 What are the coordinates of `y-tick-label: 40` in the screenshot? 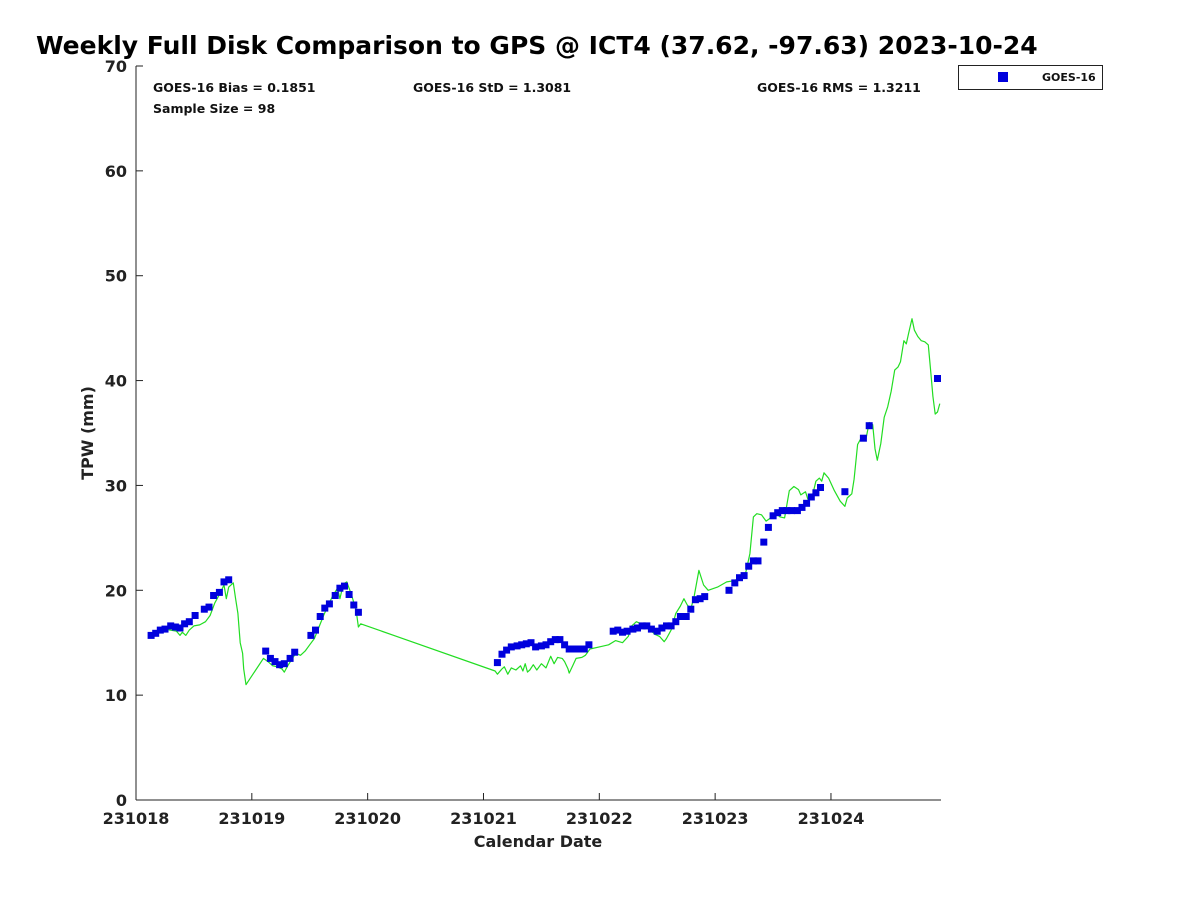 It's located at (116, 381).